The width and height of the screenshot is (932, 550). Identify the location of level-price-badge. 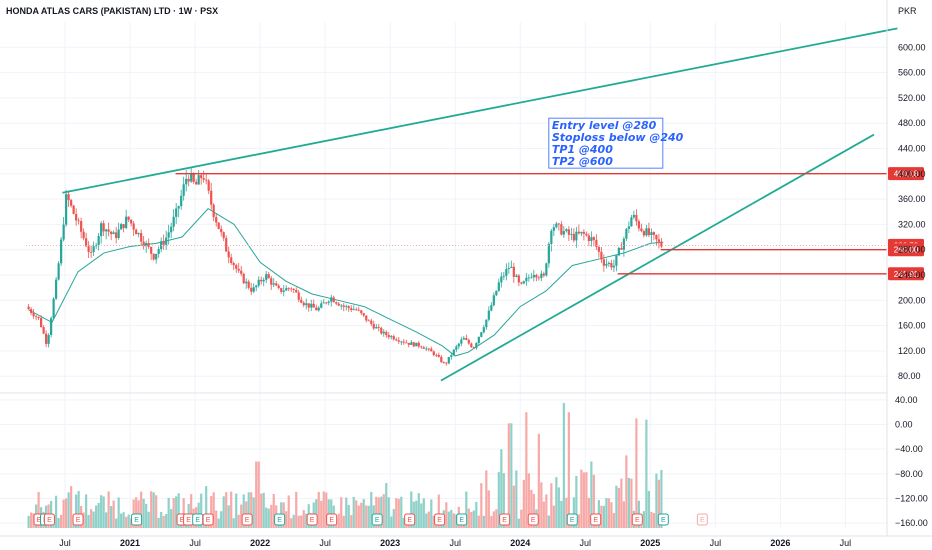
(906, 274).